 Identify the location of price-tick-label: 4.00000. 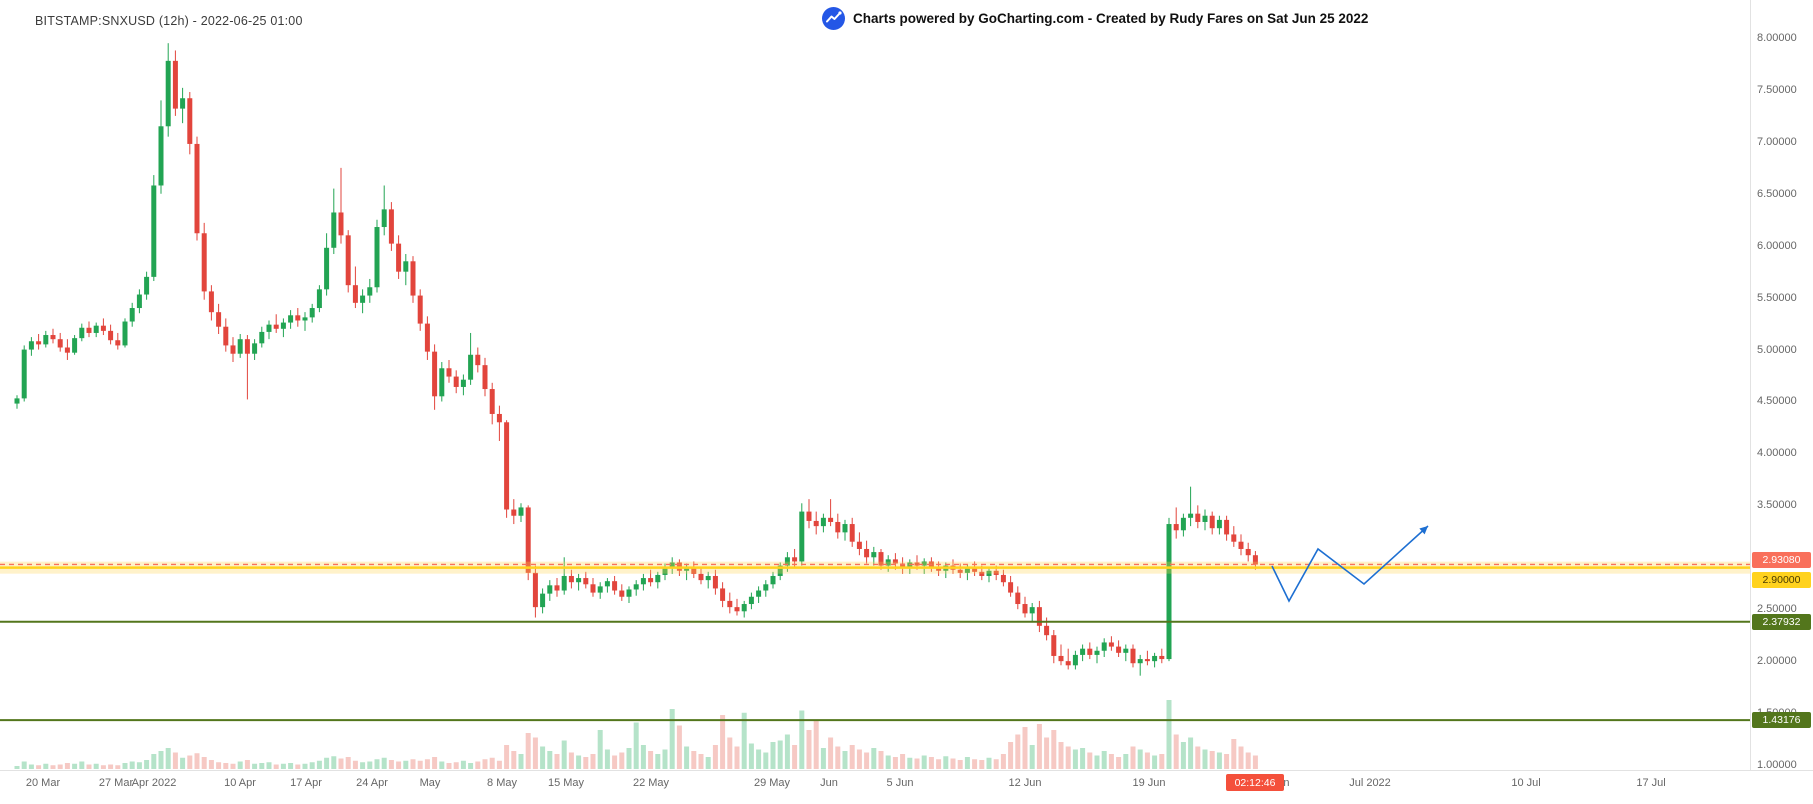
(1777, 453).